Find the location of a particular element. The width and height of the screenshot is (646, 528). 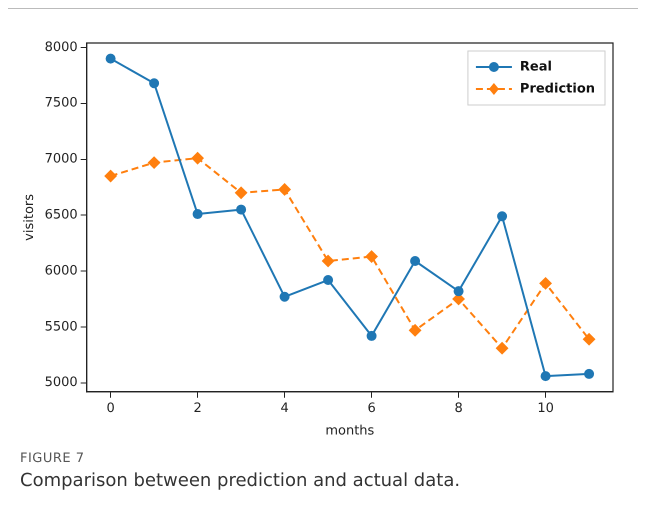

y-tick-label: 6000 is located at coordinates (61, 270).